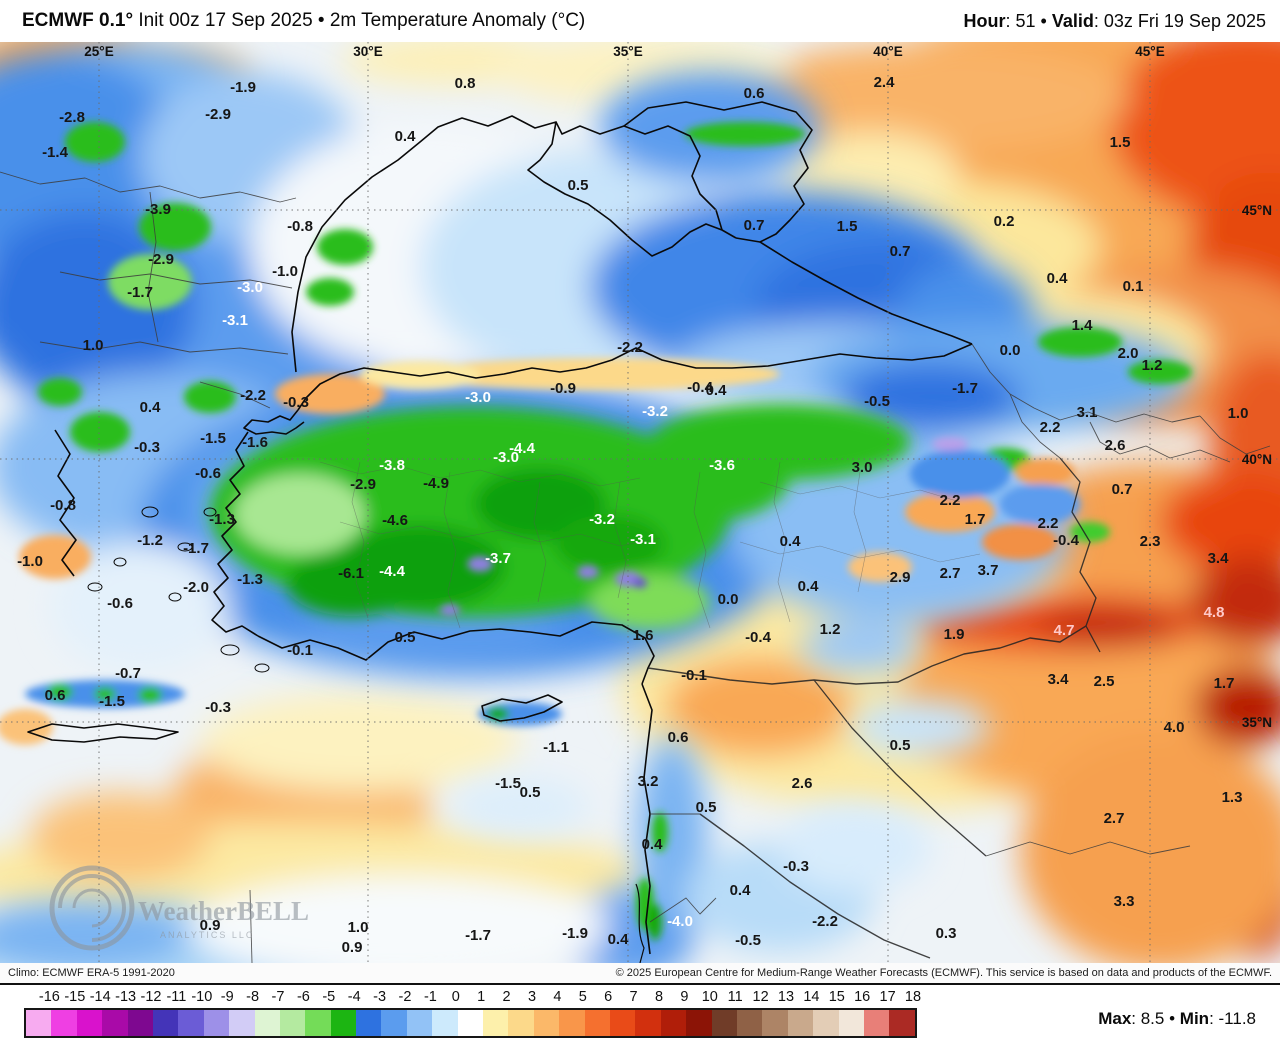 The image size is (1280, 1051). Describe the element at coordinates (984, 20) in the screenshot. I see `hour-label: Hour` at that location.